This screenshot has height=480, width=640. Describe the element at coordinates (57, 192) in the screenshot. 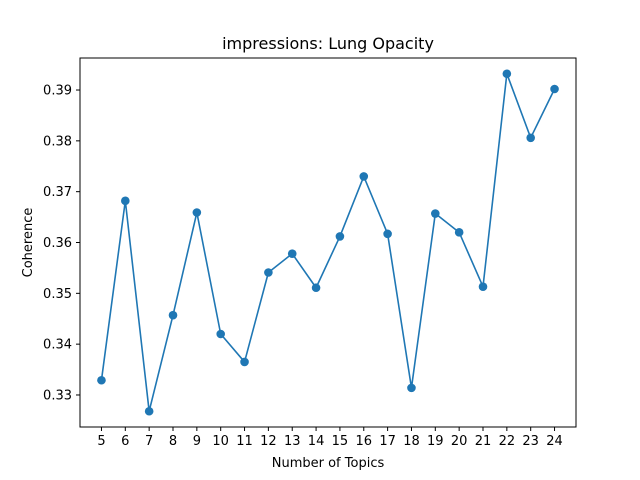

I see `y-tick-label: 0.37` at that location.